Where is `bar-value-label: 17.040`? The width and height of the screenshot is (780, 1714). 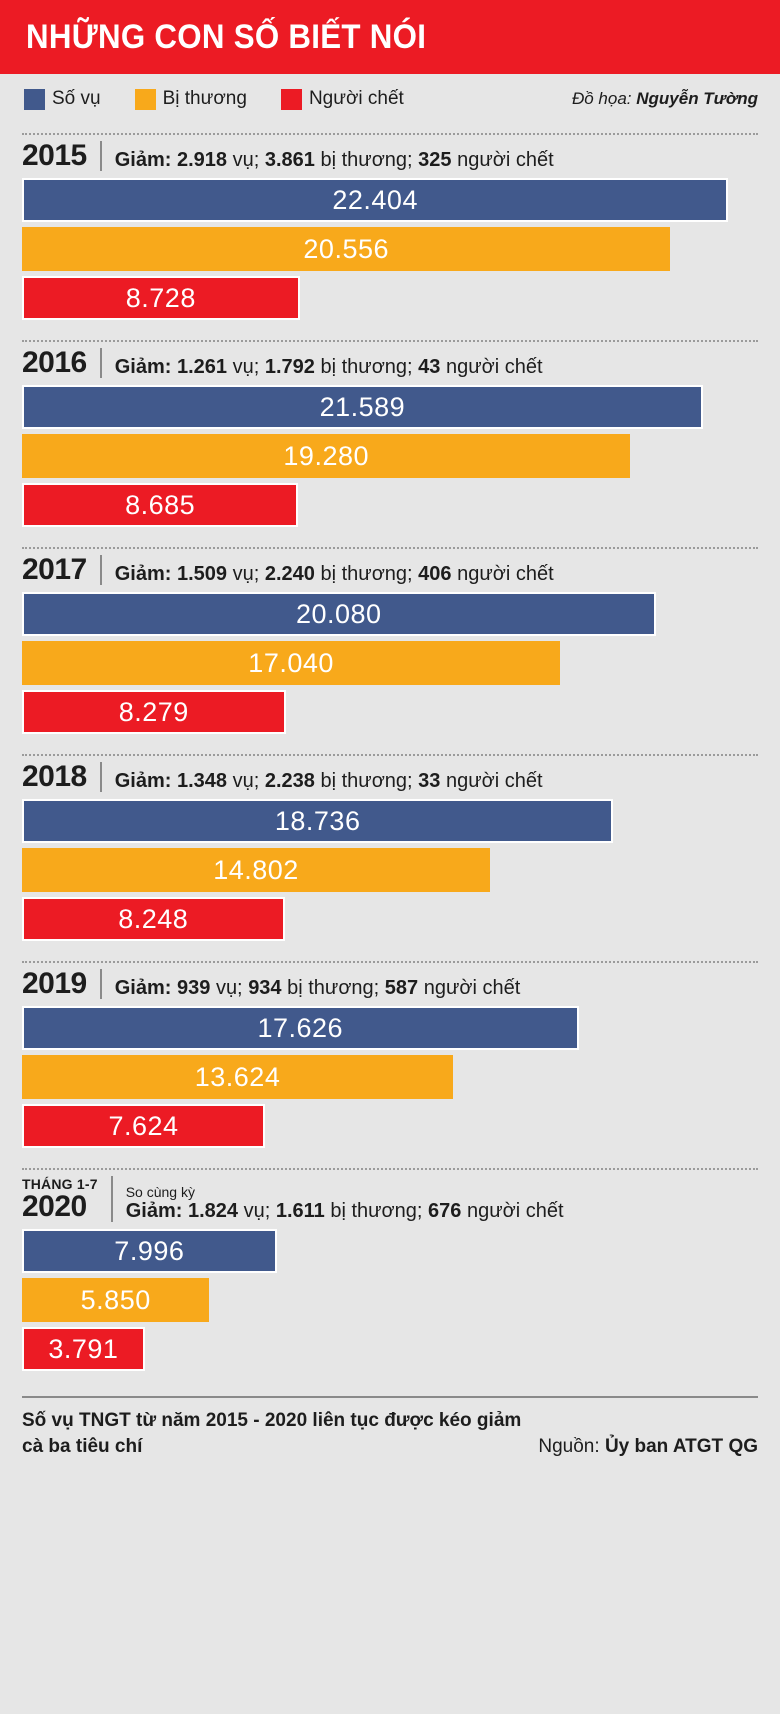 bar-value-label: 17.040 is located at coordinates (291, 662).